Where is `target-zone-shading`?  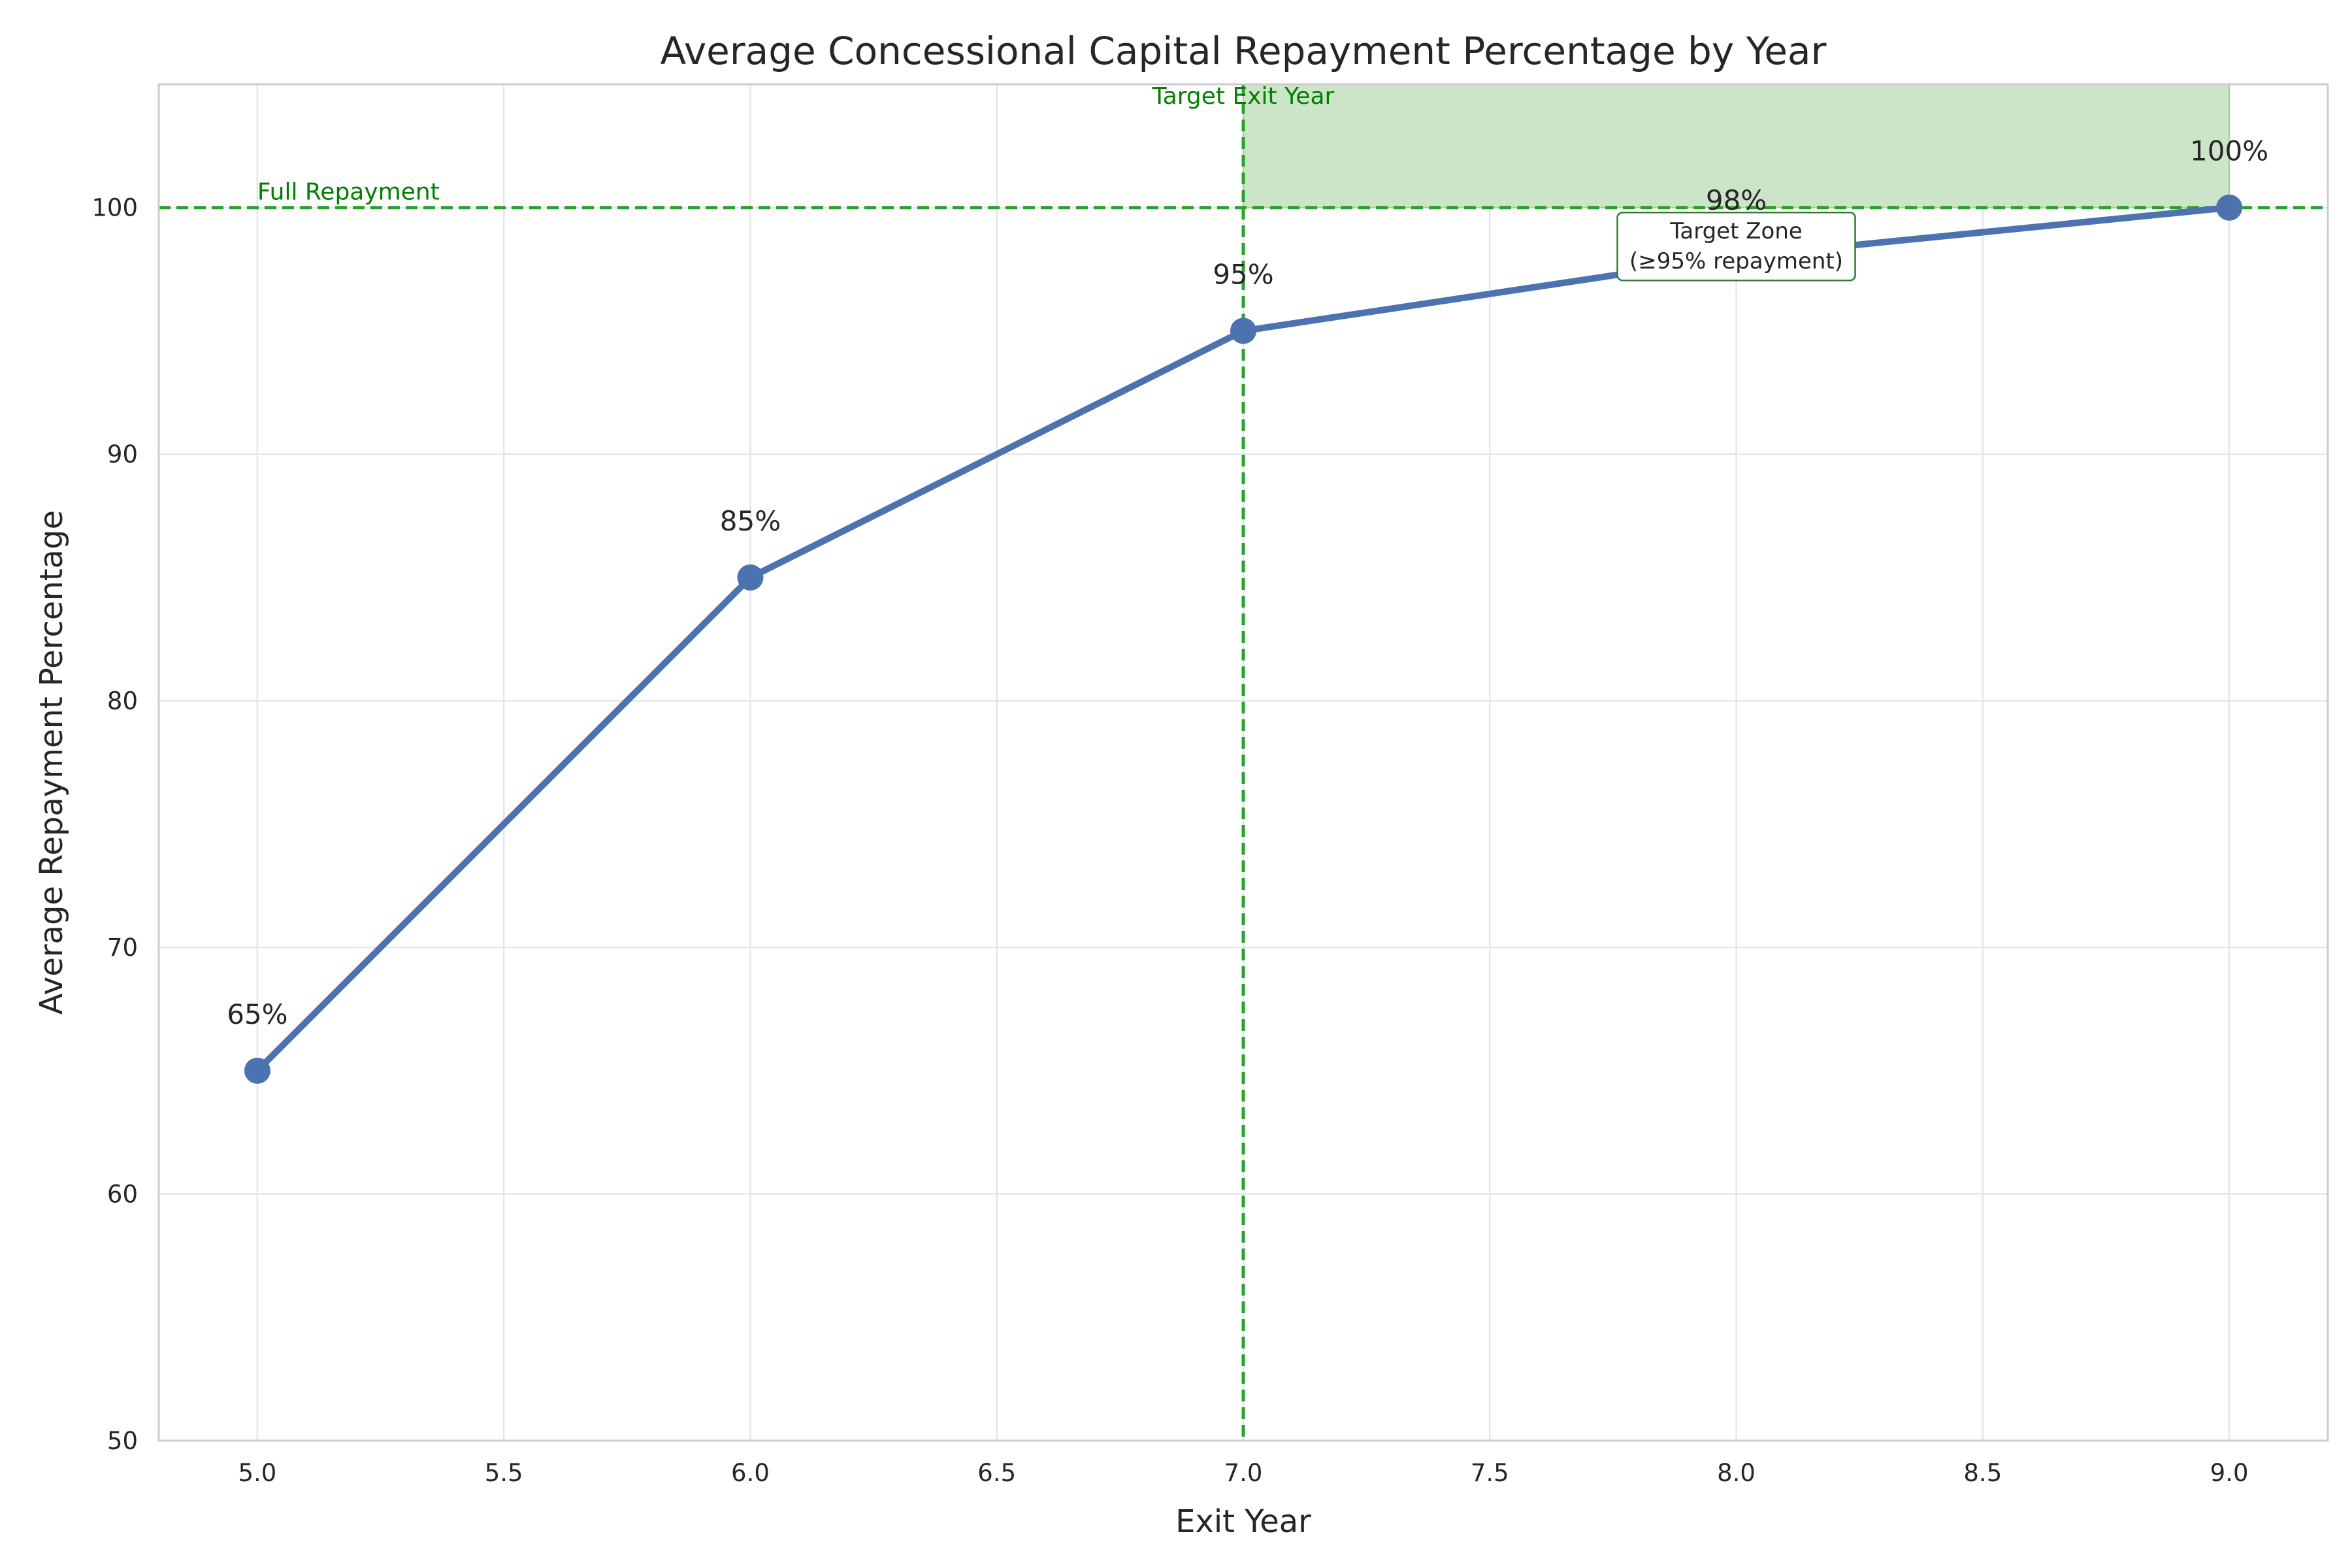 target-zone-shading is located at coordinates (1736, 146).